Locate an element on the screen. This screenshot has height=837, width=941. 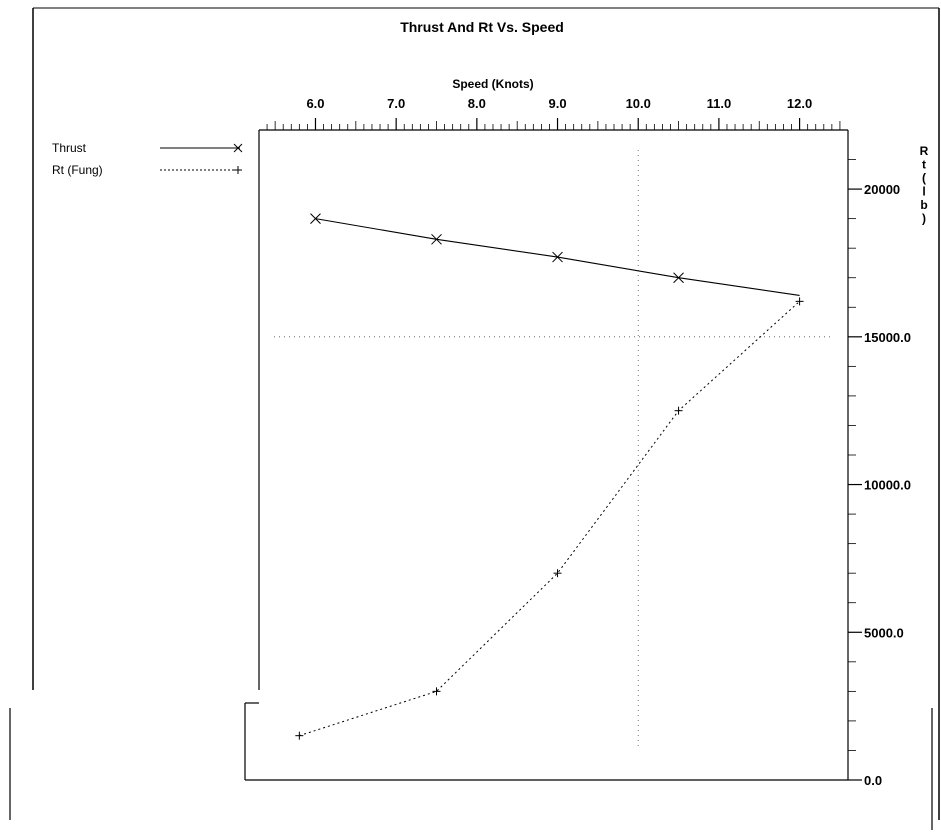
y-axis: 0.0 5000.0 10000.0 15000.0 20000 is located at coordinates (879, 473).